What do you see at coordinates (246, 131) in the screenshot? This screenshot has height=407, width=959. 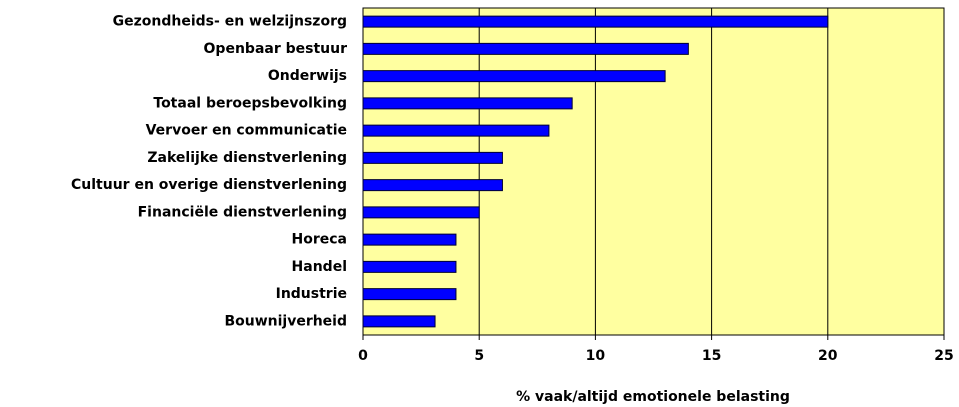 I see `y-tick-label: Vervoer en communicatie` at bounding box center [246, 131].